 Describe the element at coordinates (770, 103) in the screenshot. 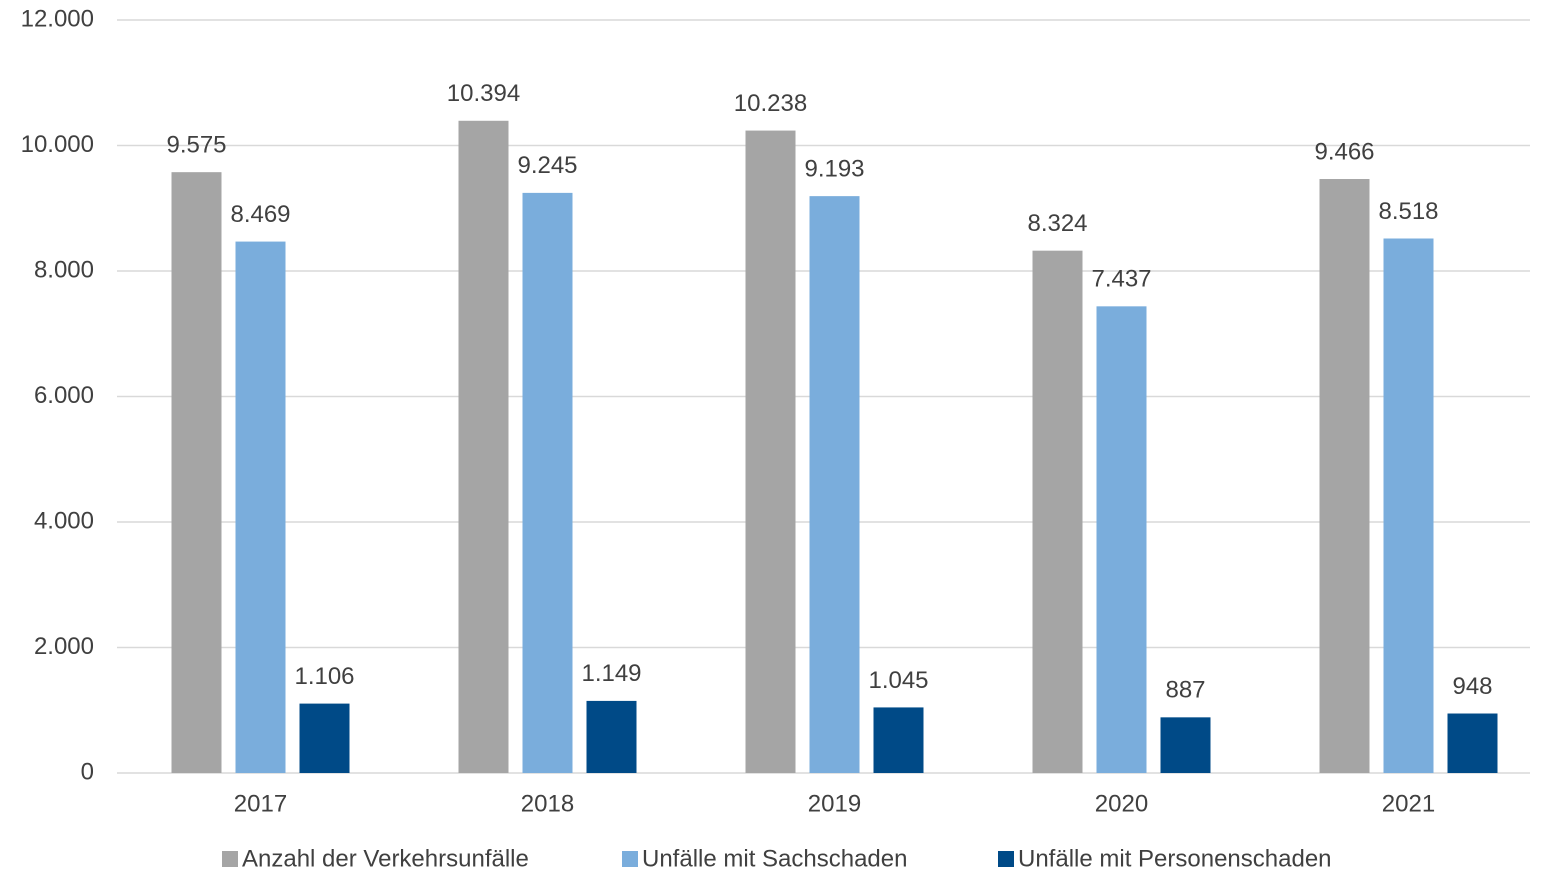

I see `value-label: 10.238` at that location.